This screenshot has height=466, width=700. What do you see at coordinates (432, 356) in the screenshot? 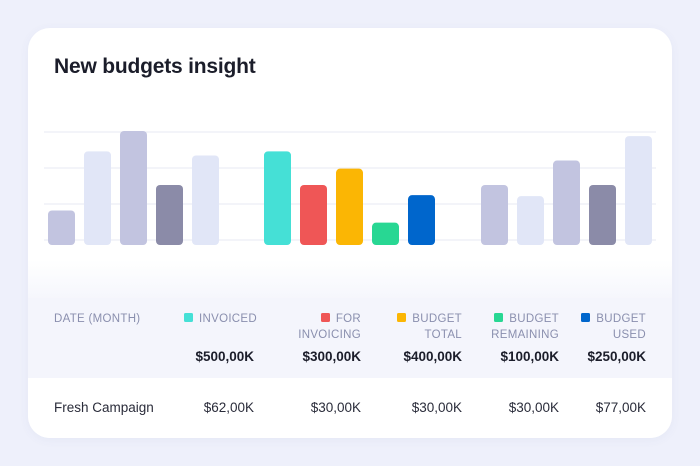
I see `total-budget-total: $400,00K` at bounding box center [432, 356].